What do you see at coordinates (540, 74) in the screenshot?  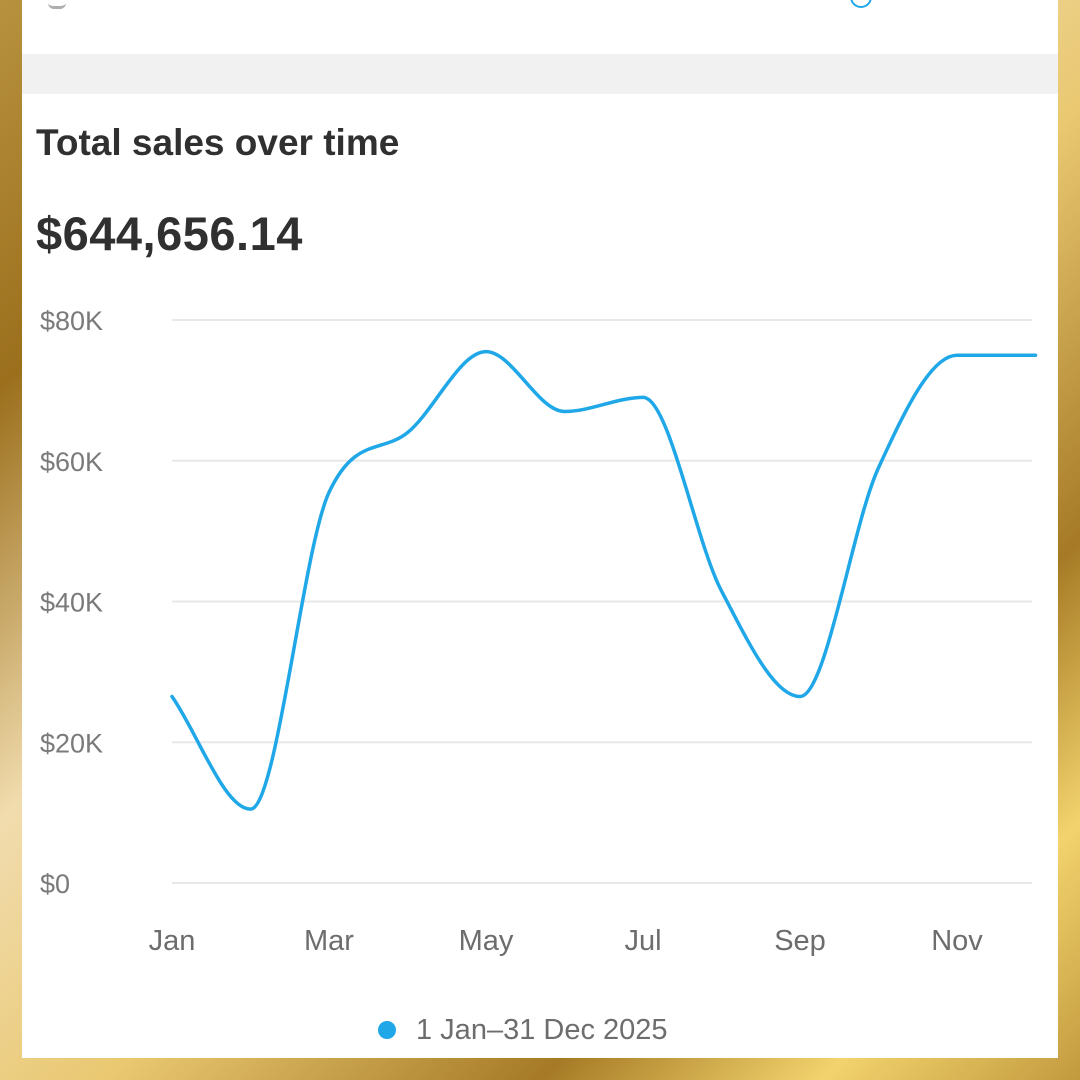 I see `section-divider` at bounding box center [540, 74].